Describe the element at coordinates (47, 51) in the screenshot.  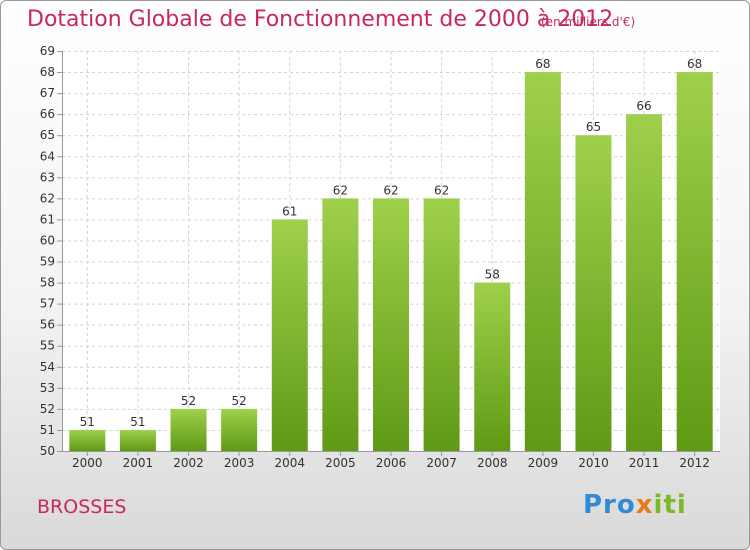
I see `y-tick-label: 69` at that location.